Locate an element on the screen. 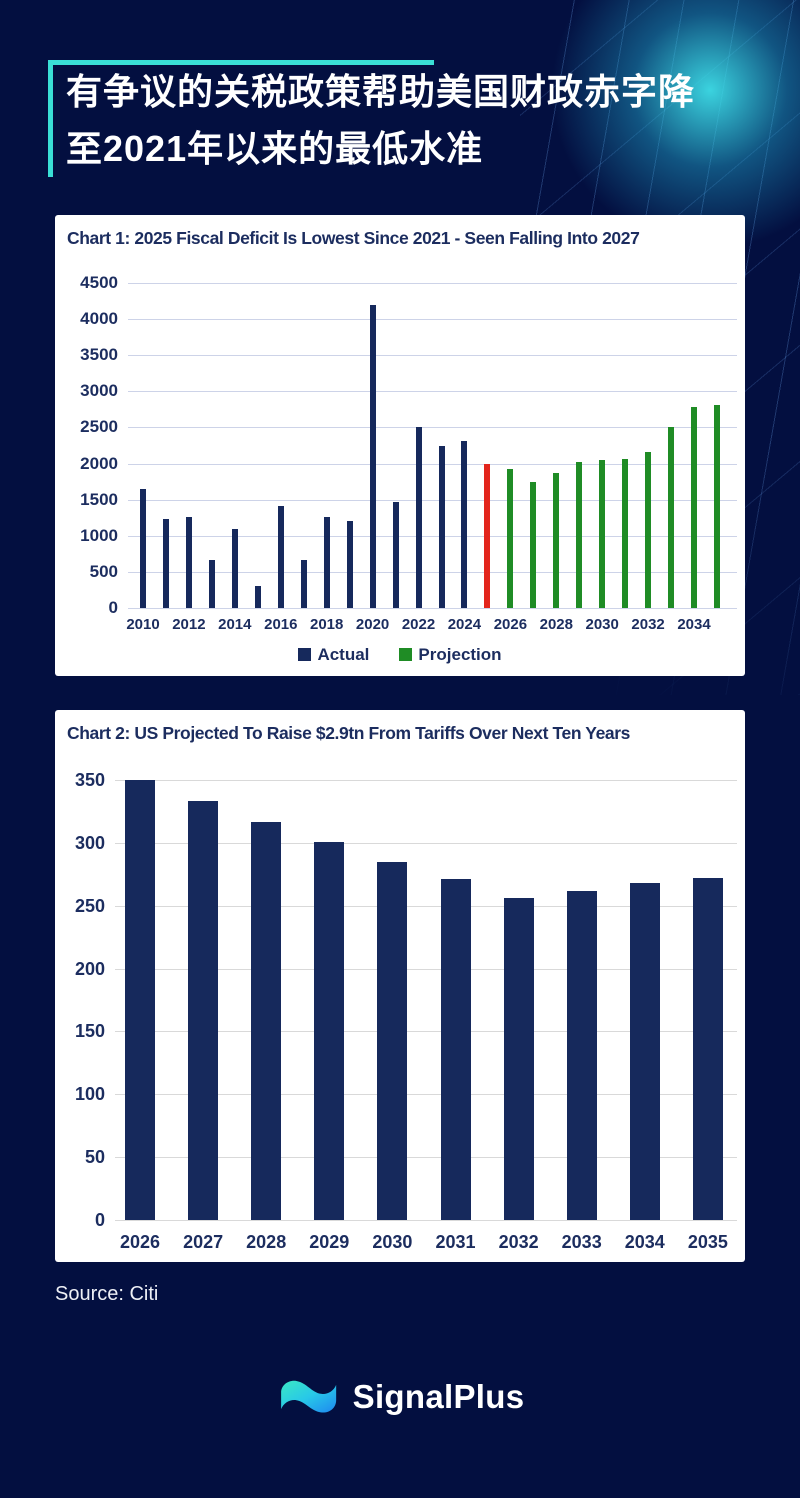 The height and width of the screenshot is (1498, 800). y-axis-label: 4500 is located at coordinates (99, 282).